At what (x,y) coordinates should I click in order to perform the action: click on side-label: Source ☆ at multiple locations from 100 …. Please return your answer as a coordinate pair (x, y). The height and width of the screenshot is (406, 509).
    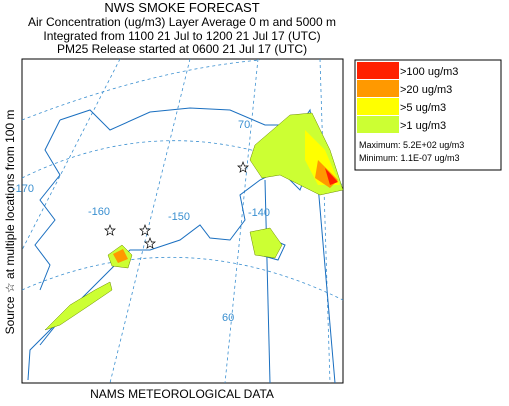
    Looking at the image, I should click on (10, 222).